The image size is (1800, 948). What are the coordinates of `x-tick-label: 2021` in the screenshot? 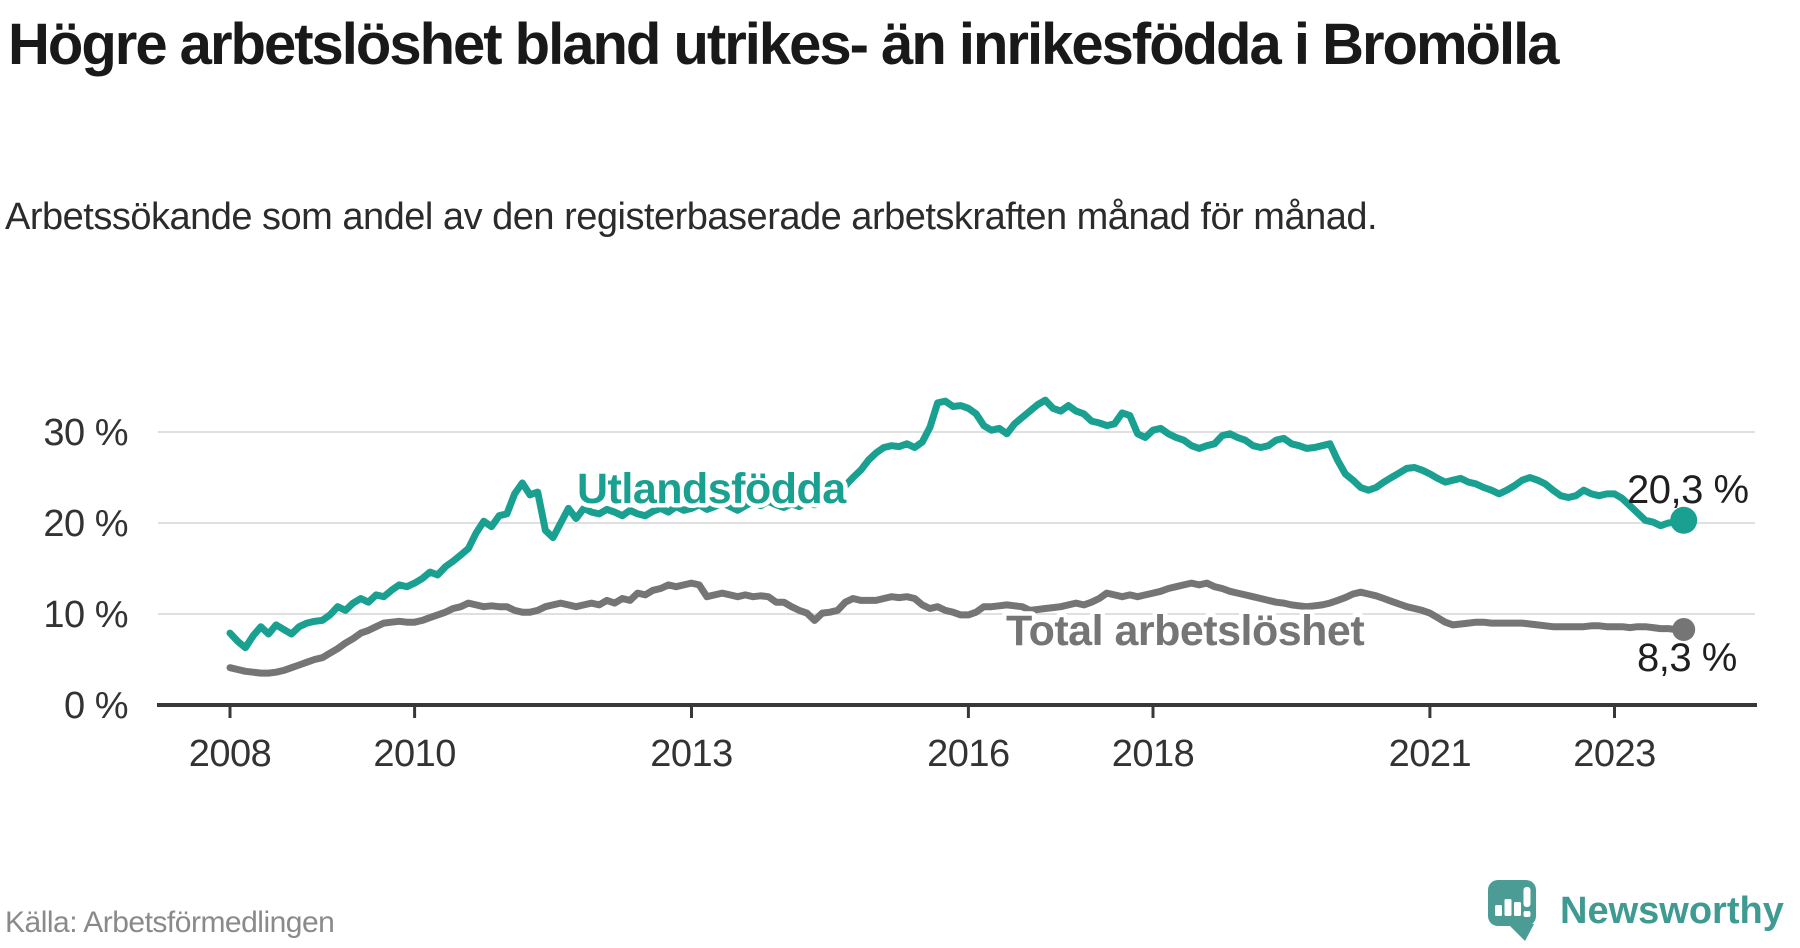 It's located at (1430, 754).